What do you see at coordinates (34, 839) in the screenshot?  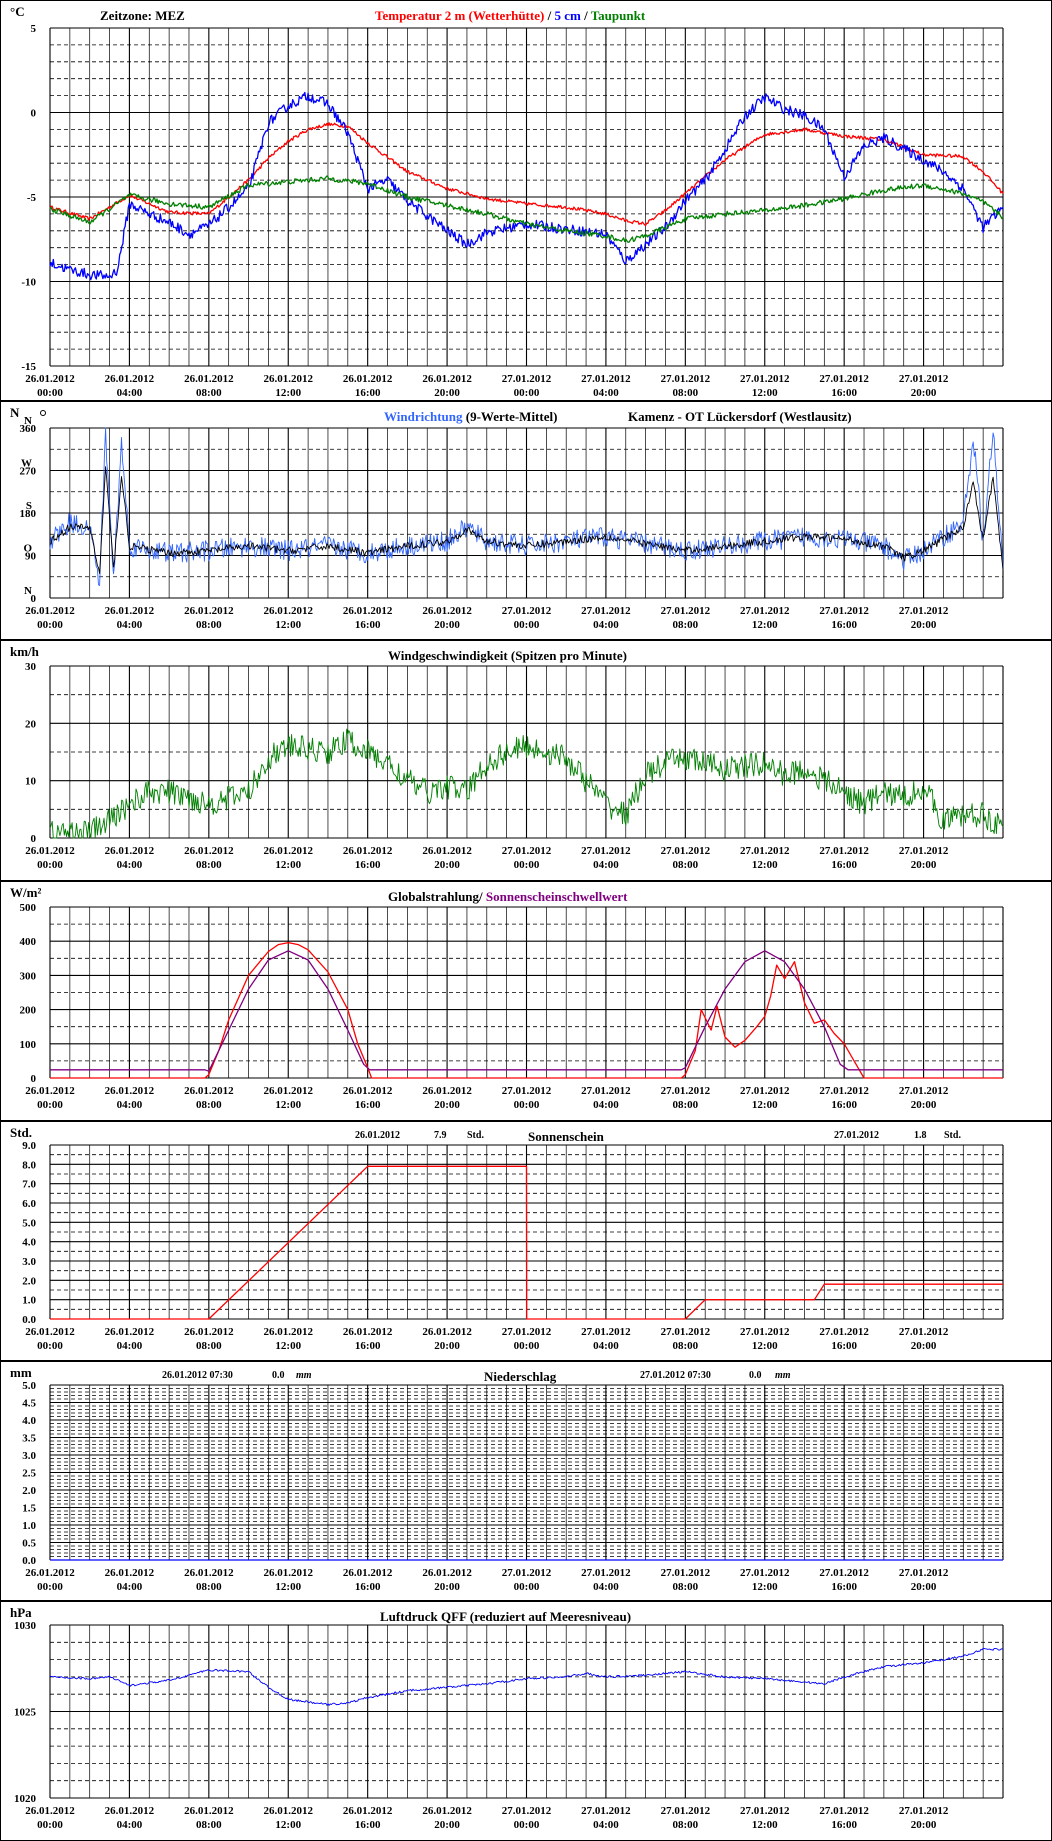 I see `y-tick-label: 0` at bounding box center [34, 839].